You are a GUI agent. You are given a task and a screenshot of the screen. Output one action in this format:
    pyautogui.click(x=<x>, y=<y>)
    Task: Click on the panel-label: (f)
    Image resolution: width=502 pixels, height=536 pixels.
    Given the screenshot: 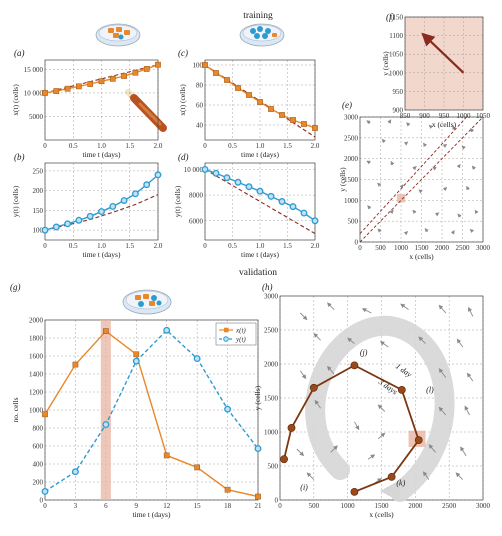 What is the action you would take?
    pyautogui.click(x=390, y=17)
    